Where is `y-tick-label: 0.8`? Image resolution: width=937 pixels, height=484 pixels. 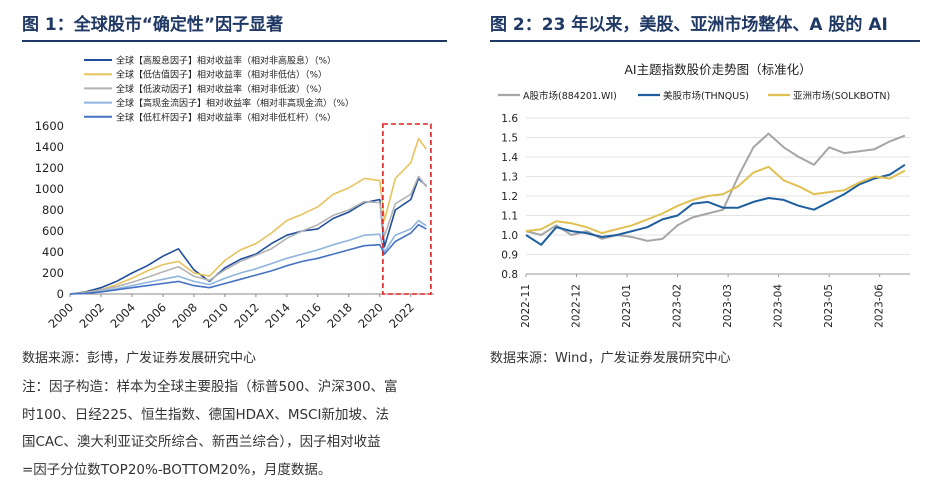 y-tick-label: 0.8 is located at coordinates (509, 275).